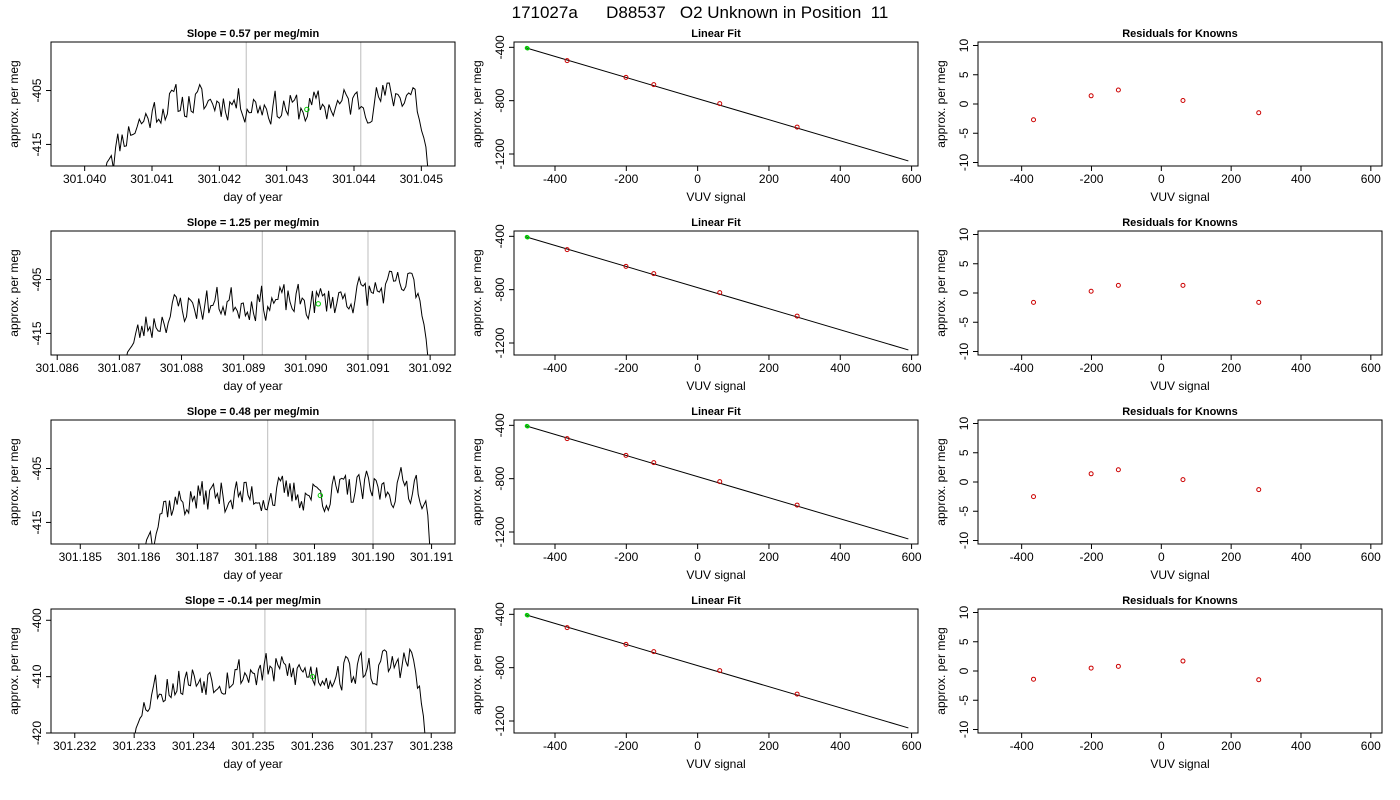  I want to click on x-tick-label: 301.191, so click(432, 557).